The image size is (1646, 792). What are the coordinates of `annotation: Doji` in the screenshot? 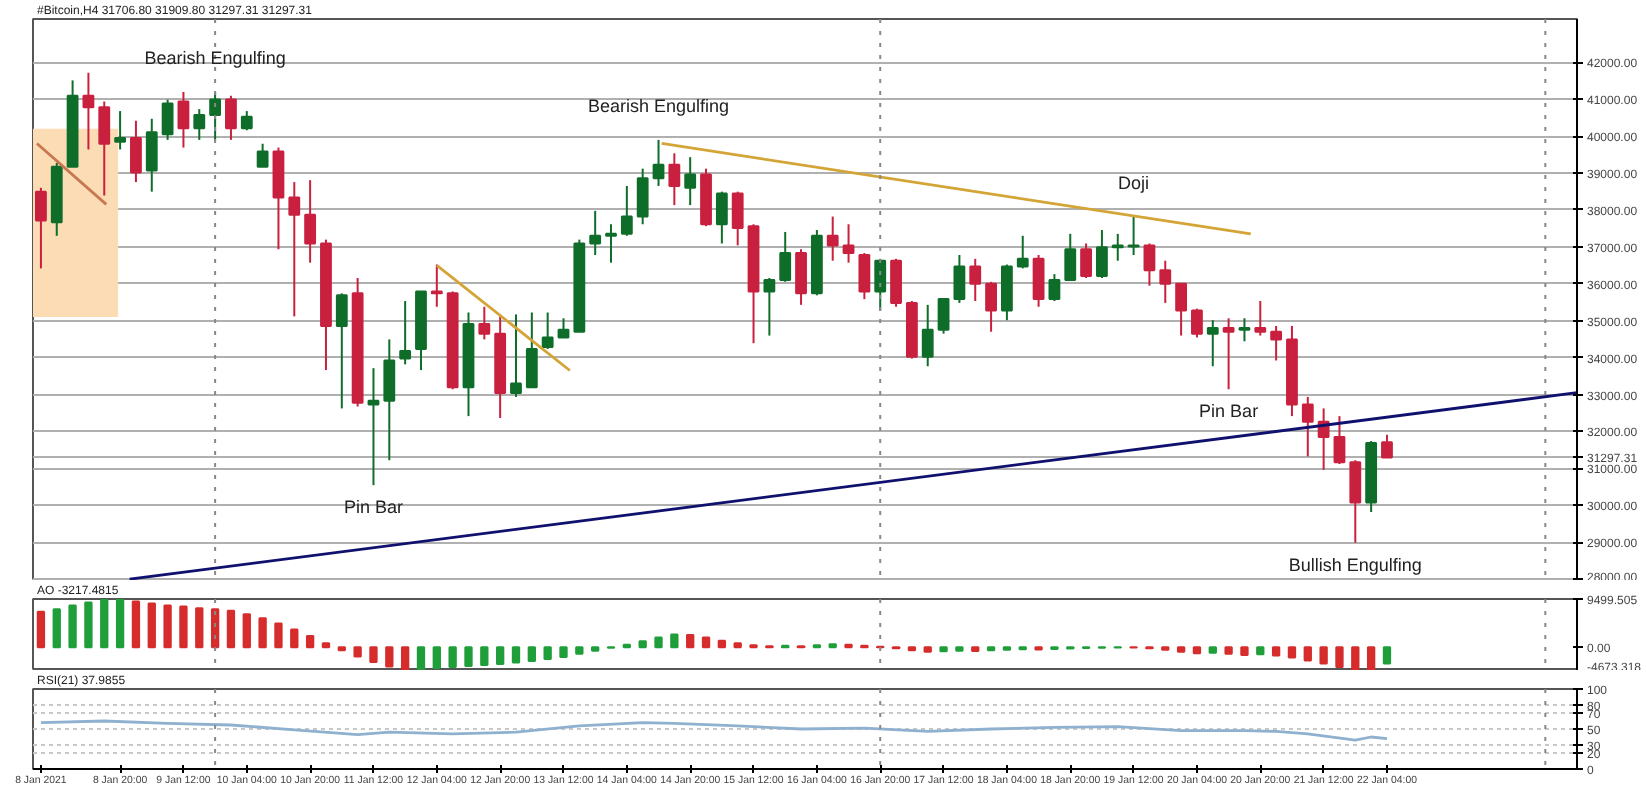 It's located at (1134, 182).